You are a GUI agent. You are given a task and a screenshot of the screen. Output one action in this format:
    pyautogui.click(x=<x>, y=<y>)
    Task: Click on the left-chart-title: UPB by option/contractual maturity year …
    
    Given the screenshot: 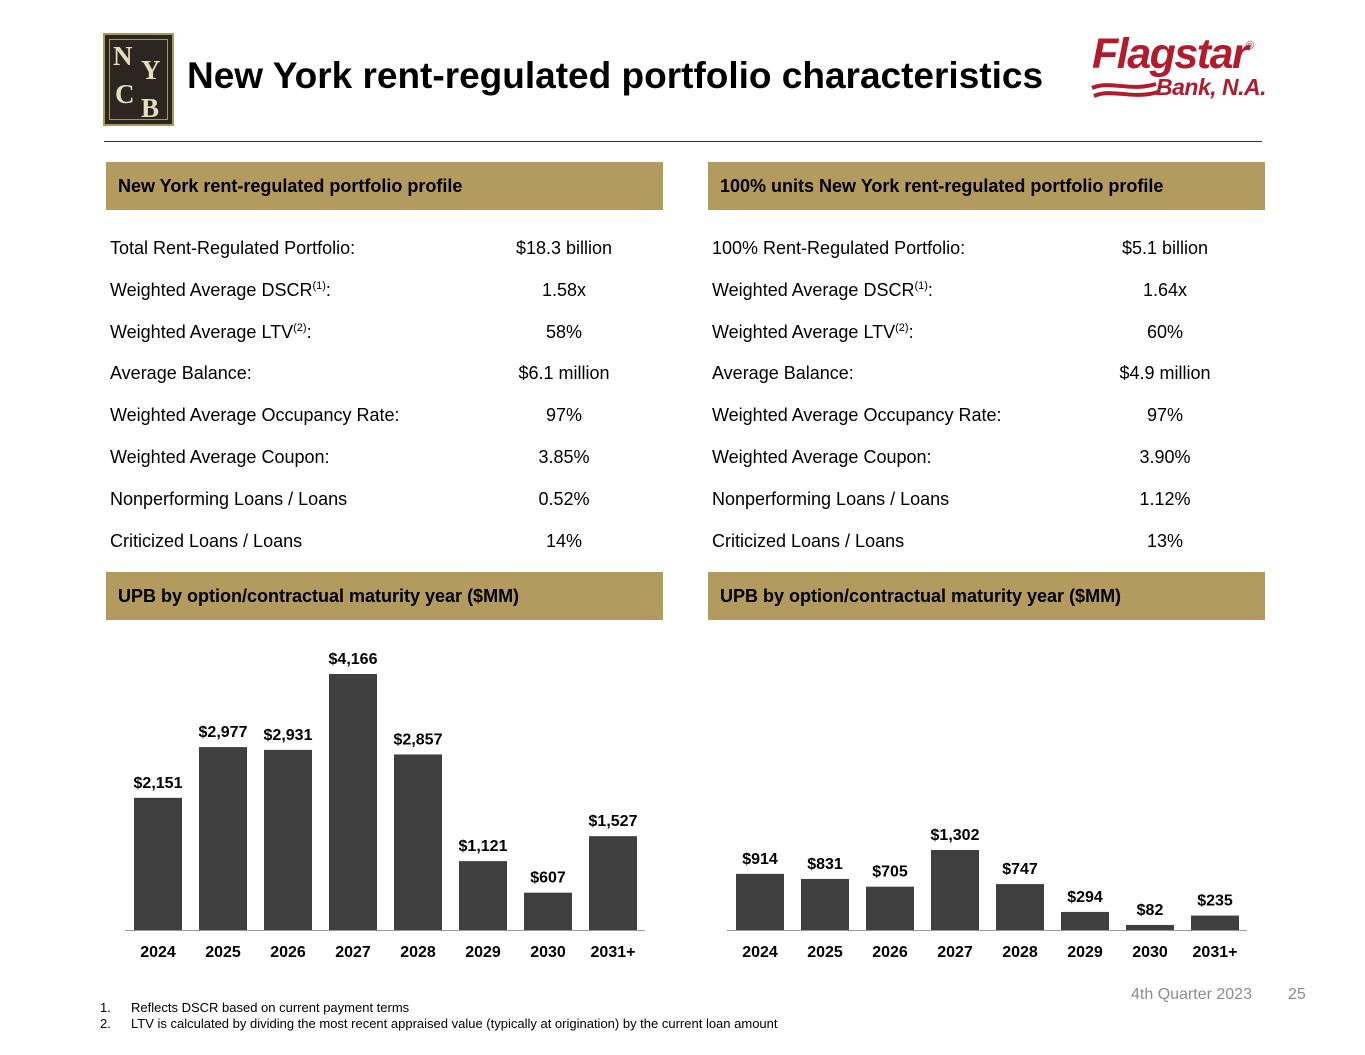 What is the action you would take?
    pyautogui.click(x=319, y=596)
    